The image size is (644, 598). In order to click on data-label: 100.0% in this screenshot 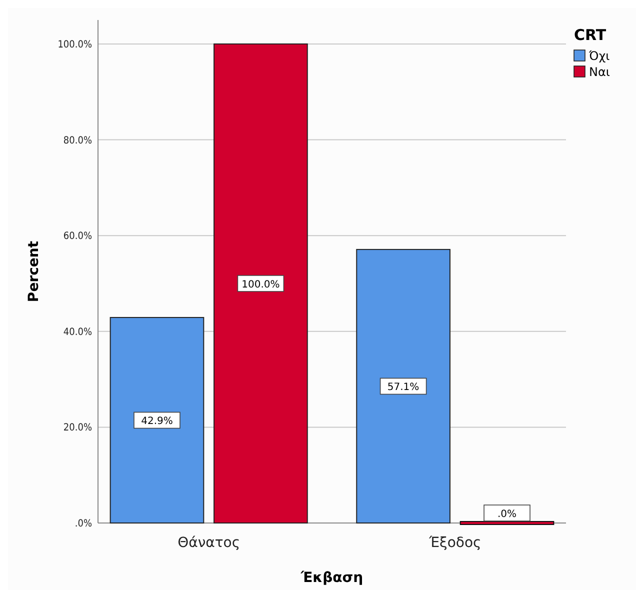, I will do `click(261, 284)`.